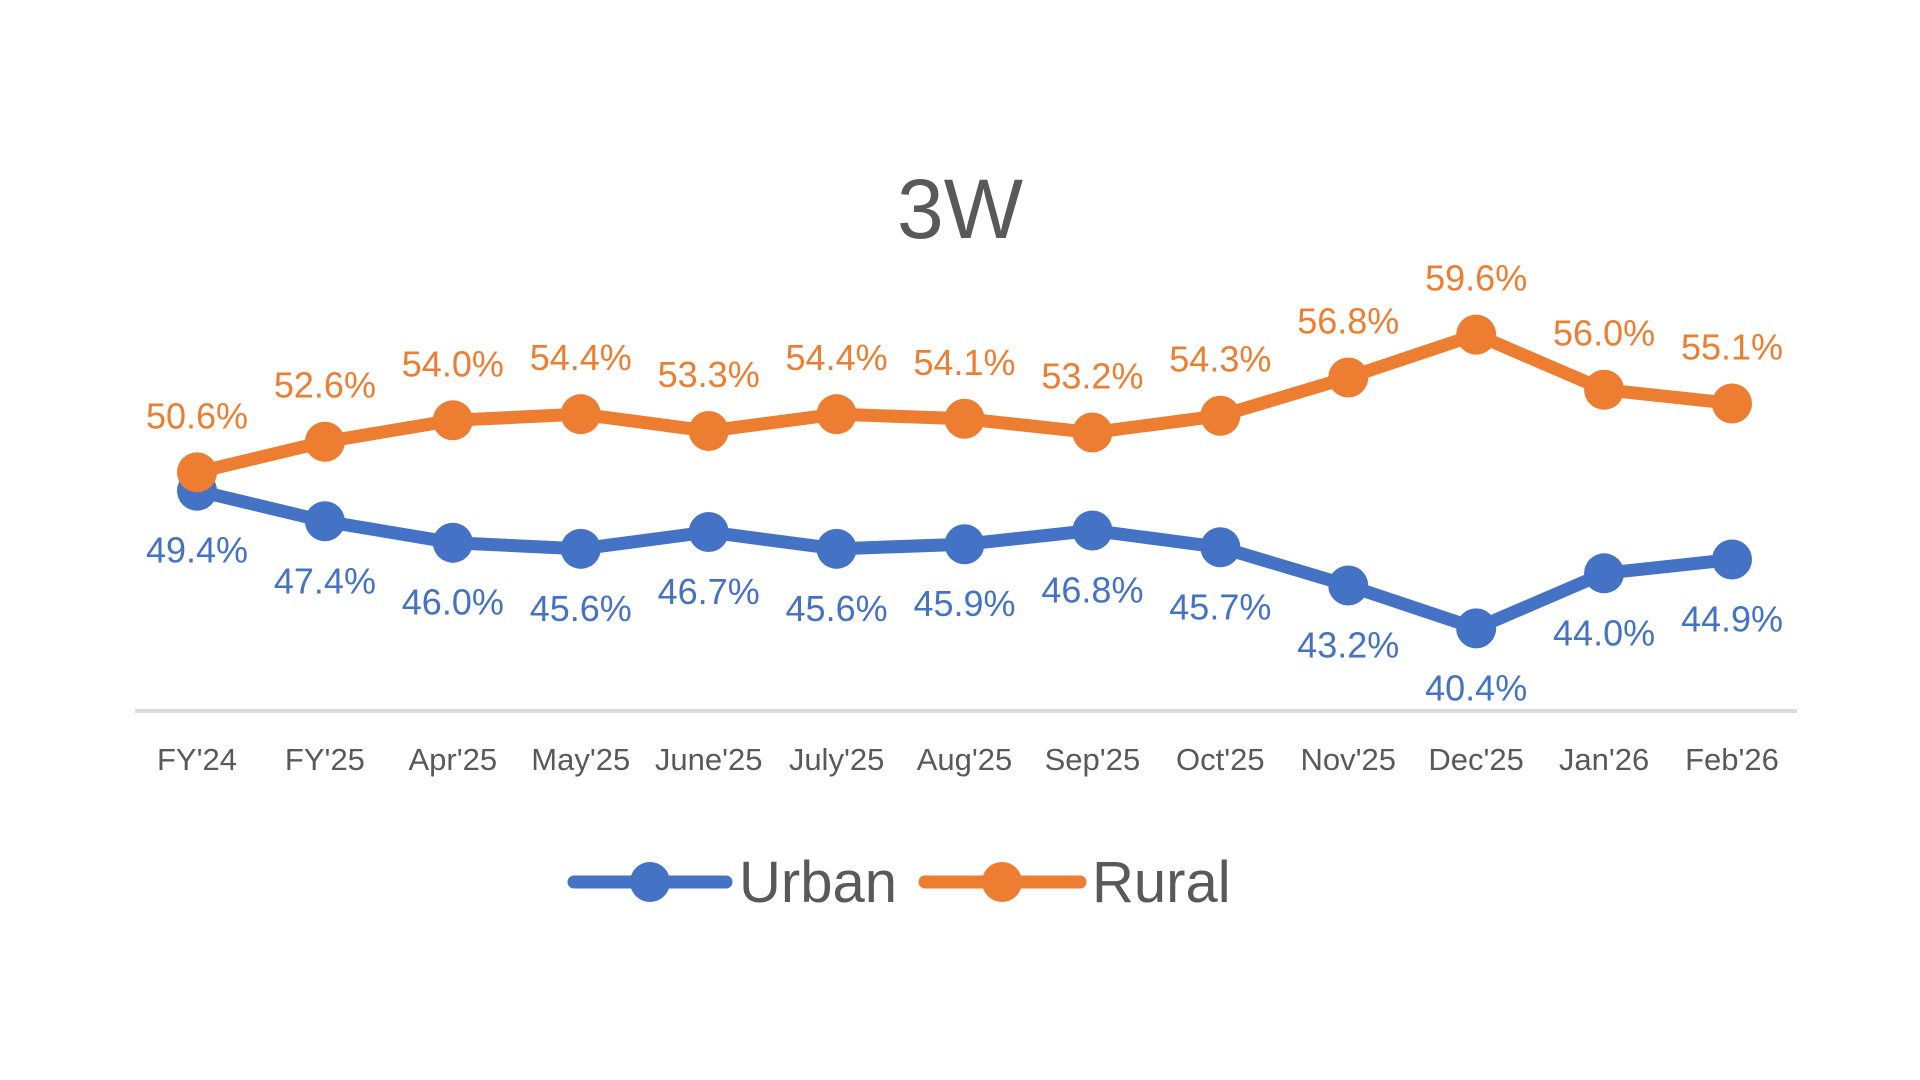  I want to click on legend-label: Urban, so click(818, 882).